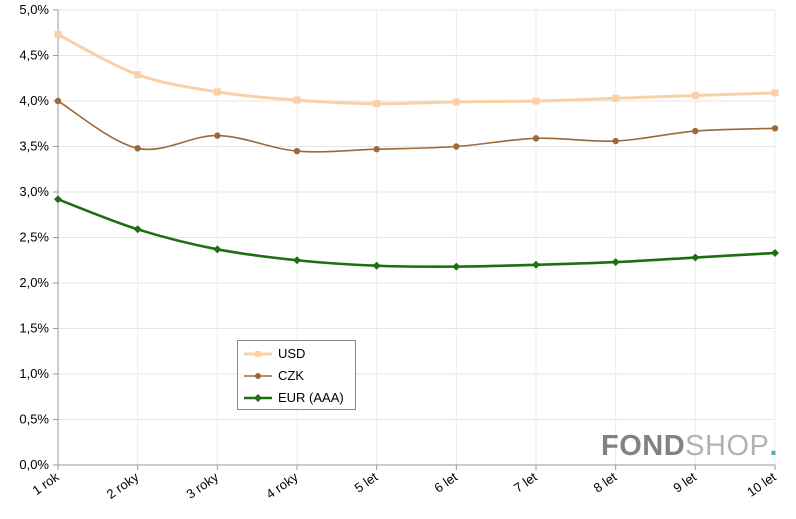  What do you see at coordinates (291, 375) in the screenshot?
I see `legend-label-czk: CZK` at bounding box center [291, 375].